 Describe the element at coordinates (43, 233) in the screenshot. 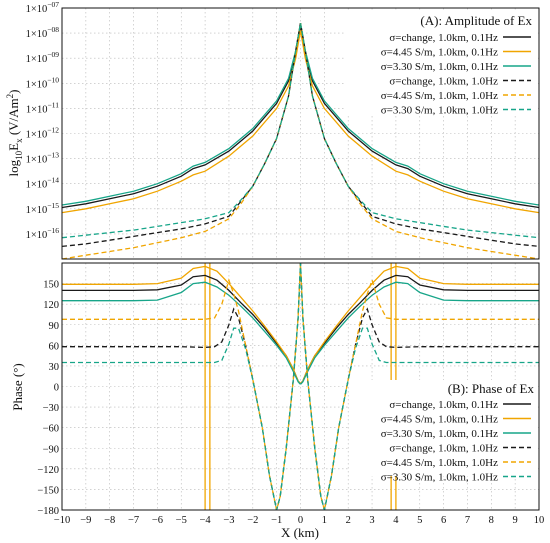

I see `y-tick-label: 1×10⁻¹⁶` at that location.